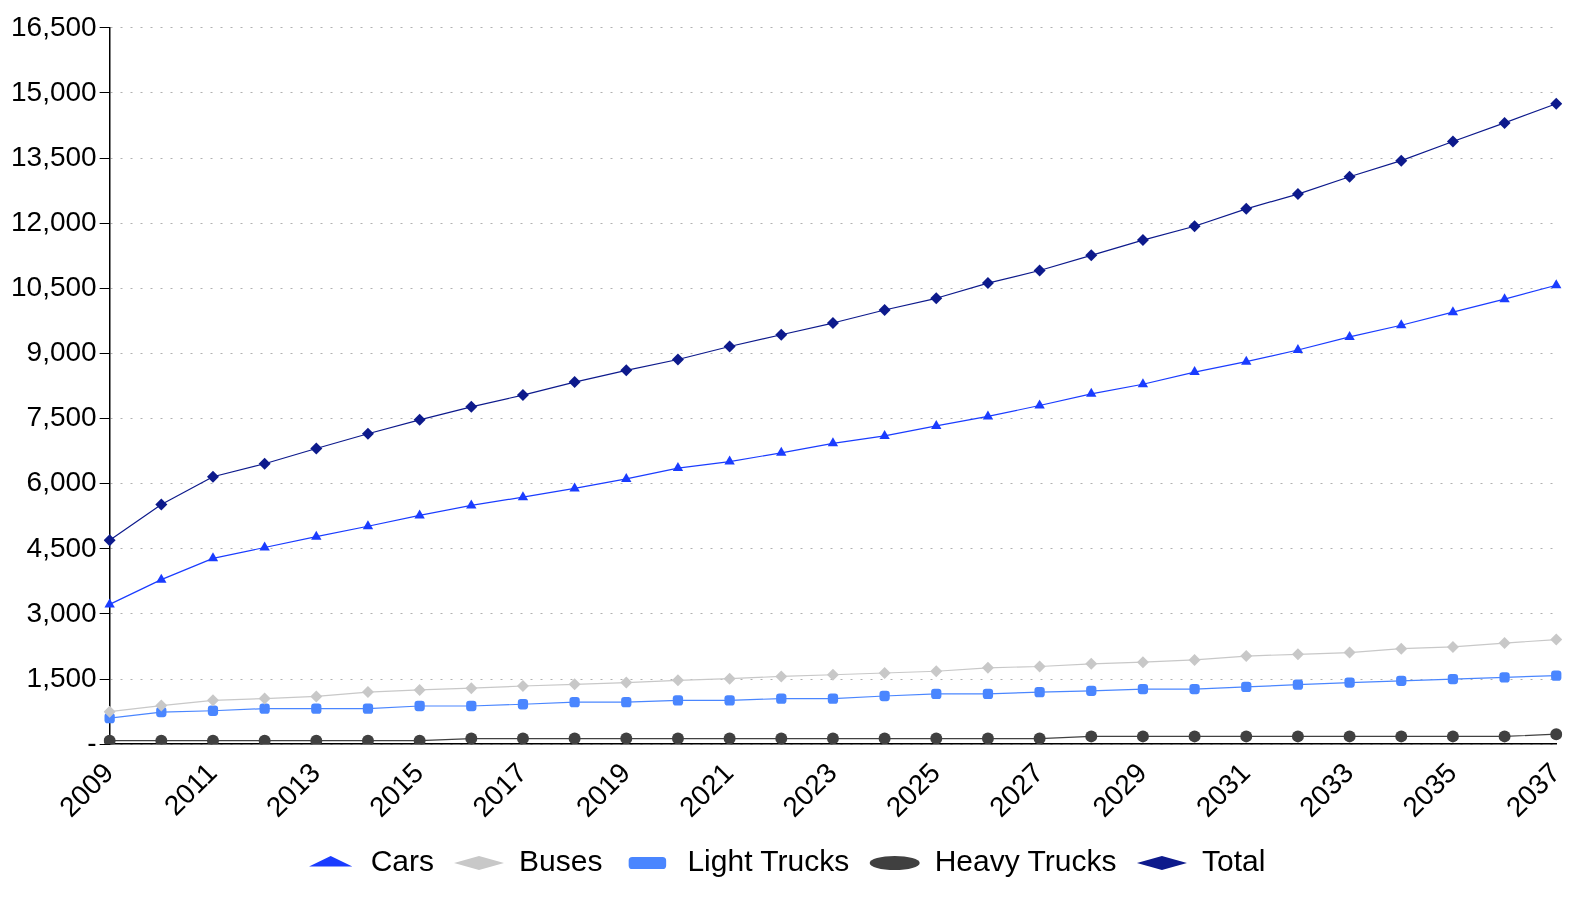 This screenshot has height=900, width=1595. I want to click on y-tick-label: 4,500, so click(61, 547).